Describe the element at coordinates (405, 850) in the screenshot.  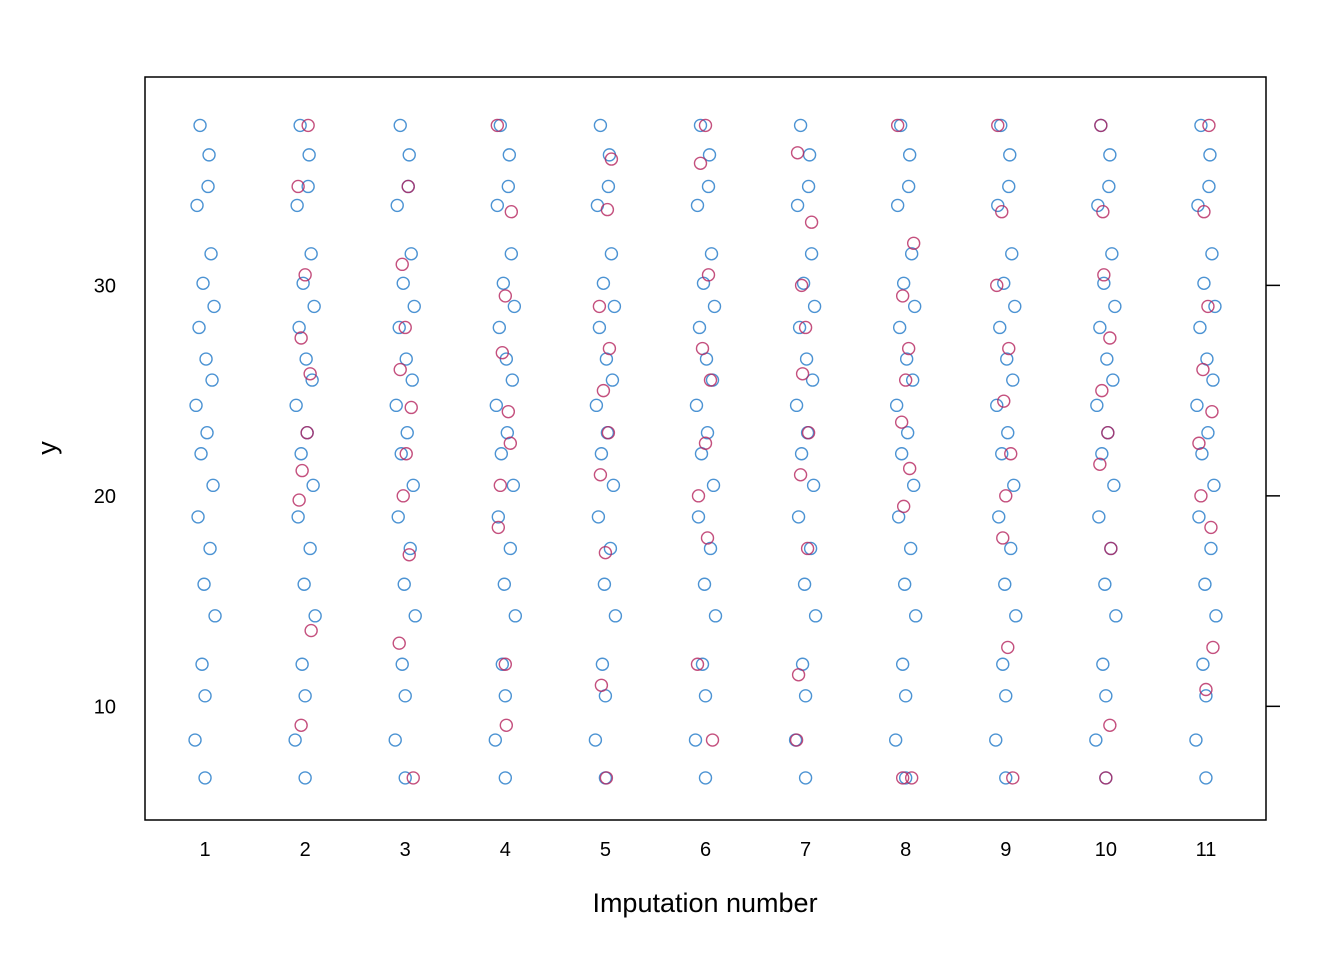
I see `x-tick-label: 3` at that location.